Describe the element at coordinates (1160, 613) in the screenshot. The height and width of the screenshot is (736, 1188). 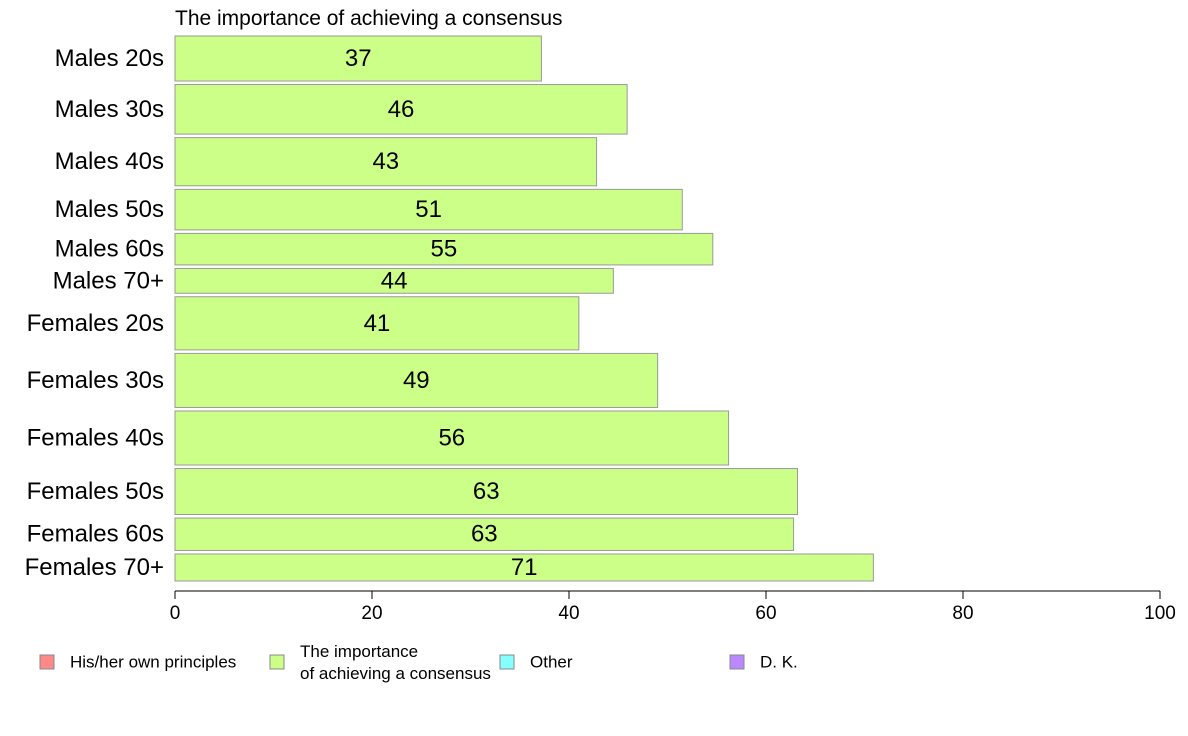
I see `x-tick-label: 100` at that location.